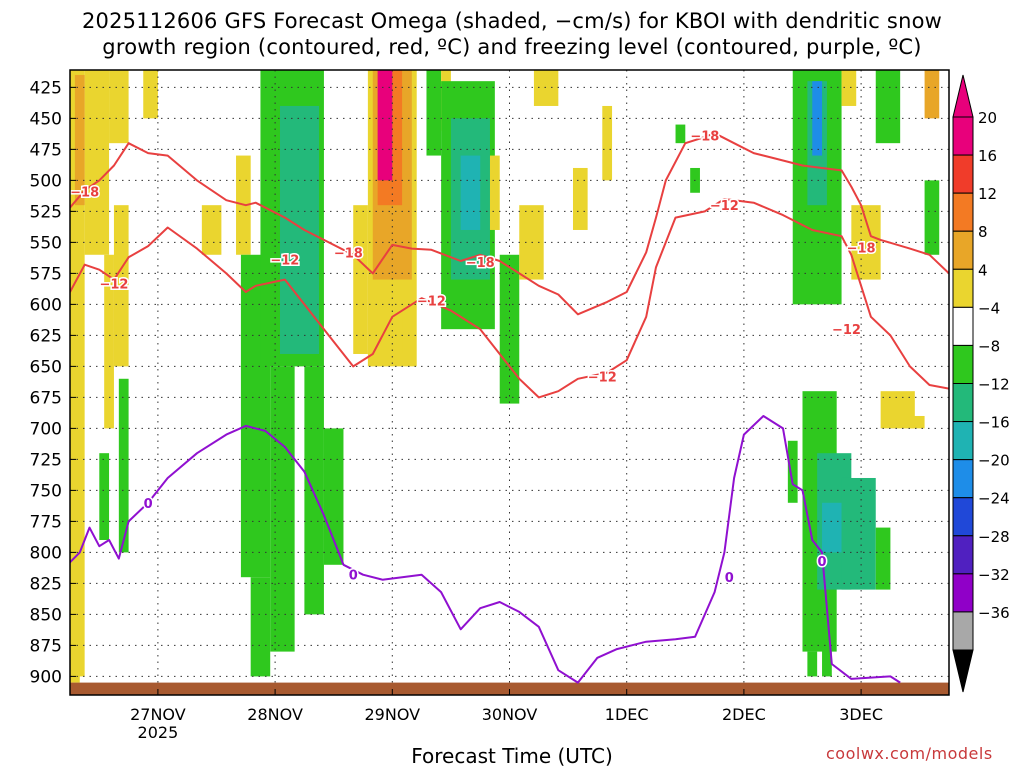  Describe the element at coordinates (480, 263) in the screenshot. I see `contour-label-4: −18` at that location.